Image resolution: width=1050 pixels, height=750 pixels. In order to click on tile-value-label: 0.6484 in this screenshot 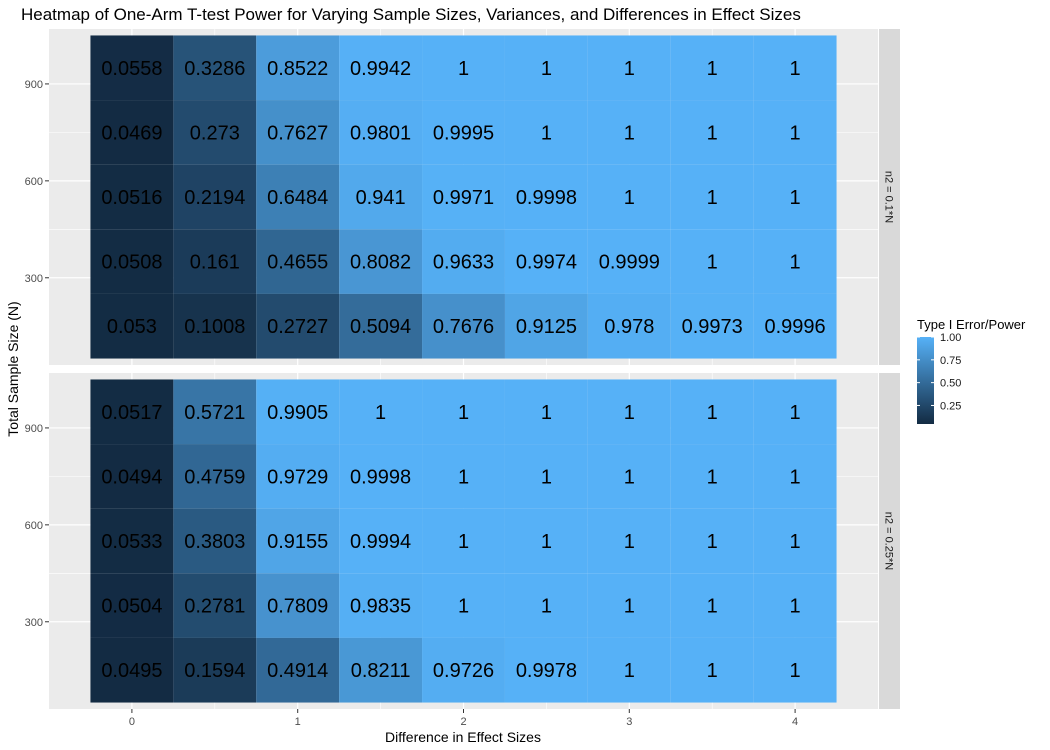, I will do `click(297, 198)`.